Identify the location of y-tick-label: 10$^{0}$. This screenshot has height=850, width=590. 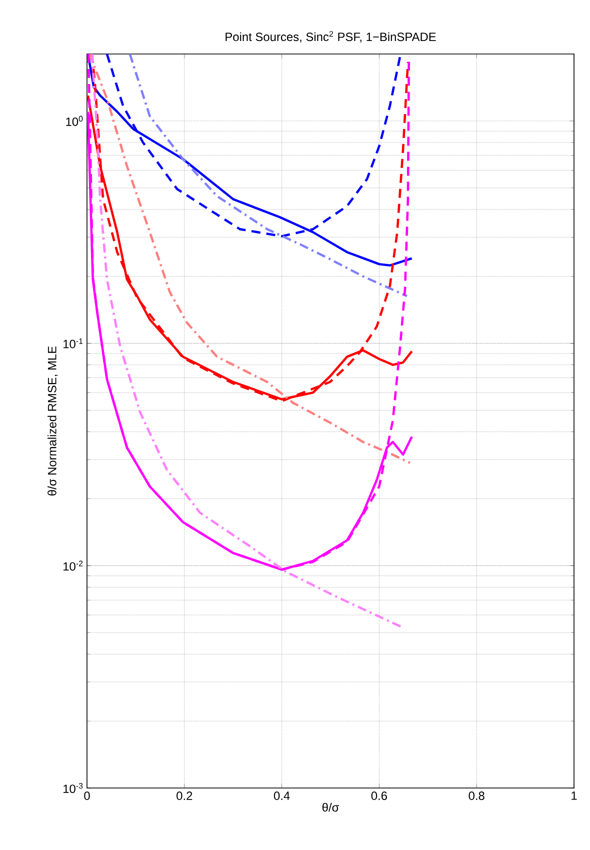
(74, 121).